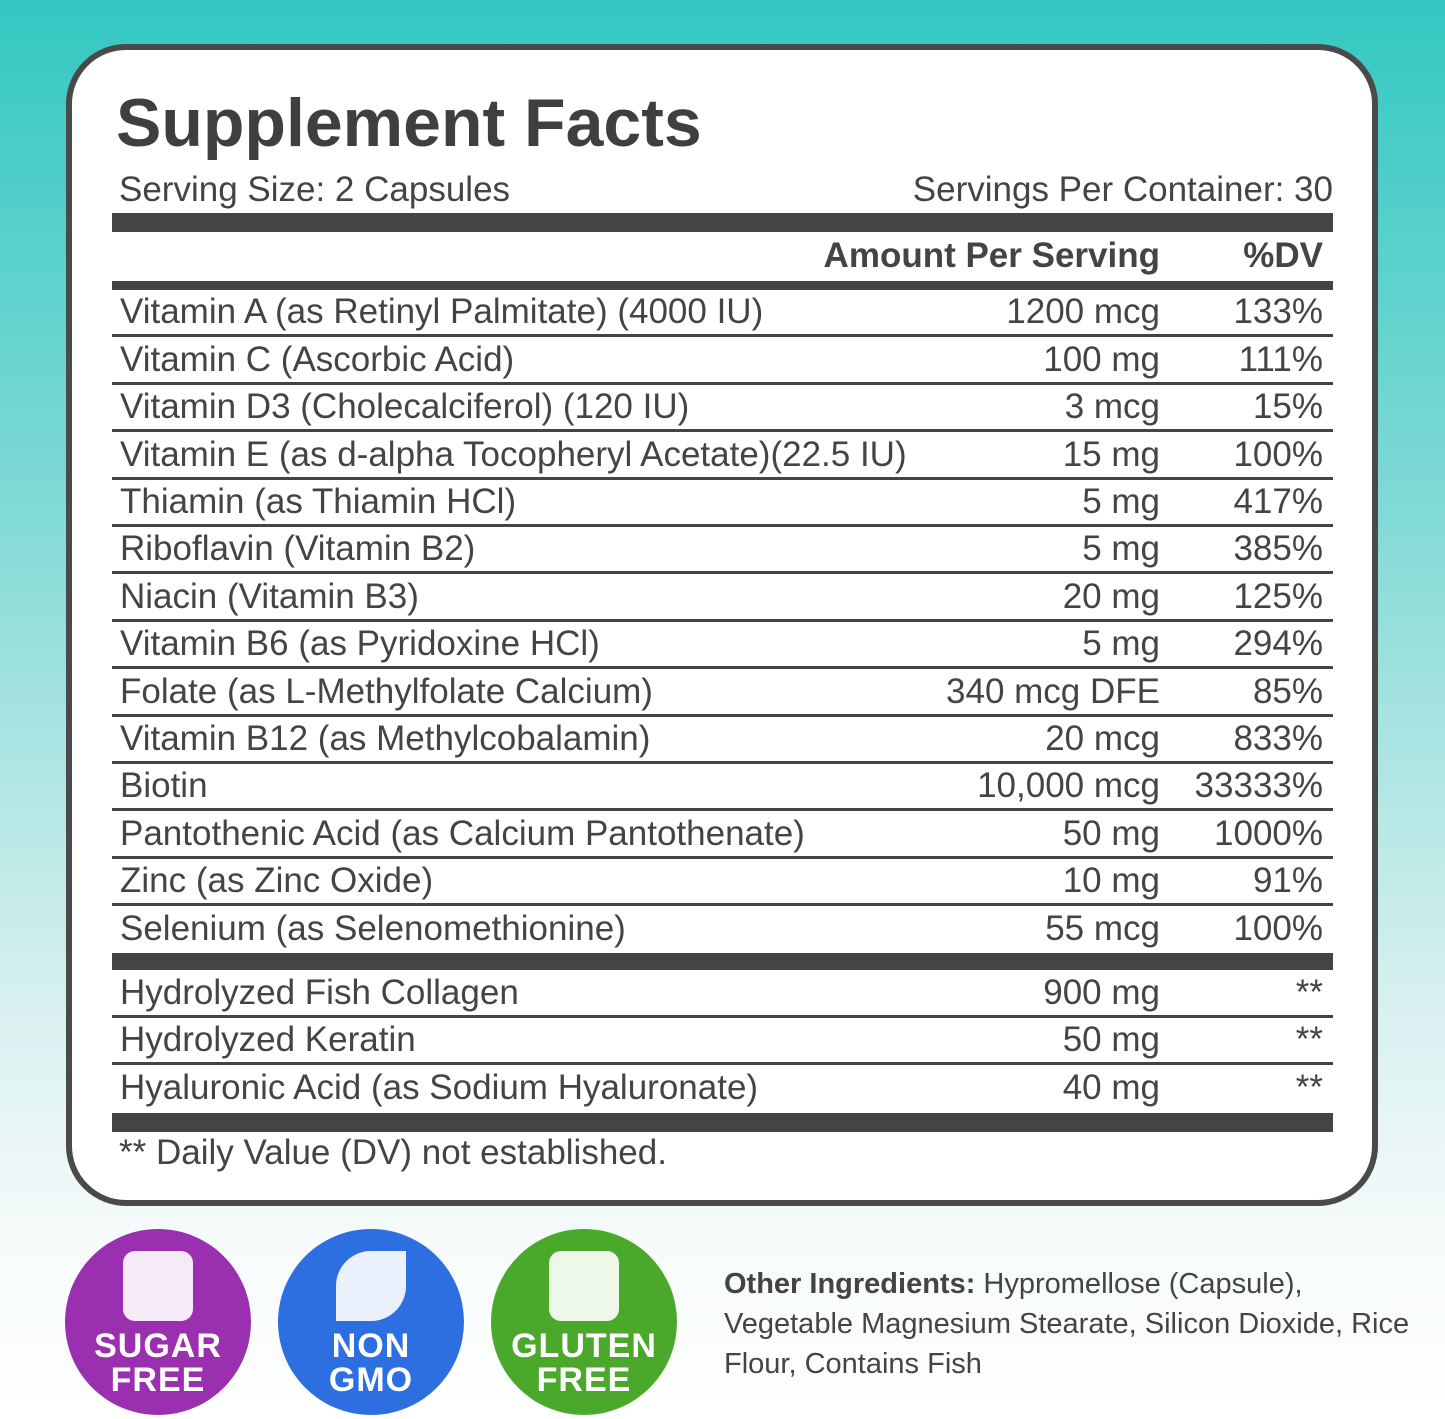  Describe the element at coordinates (393, 1152) in the screenshot. I see `footnote: ** Daily Value (DV) not established.` at that location.